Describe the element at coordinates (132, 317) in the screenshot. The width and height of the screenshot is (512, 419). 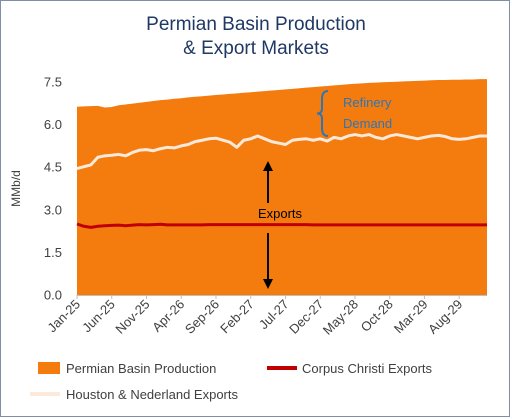
I see `x-tick-label: Nov-25` at that location.